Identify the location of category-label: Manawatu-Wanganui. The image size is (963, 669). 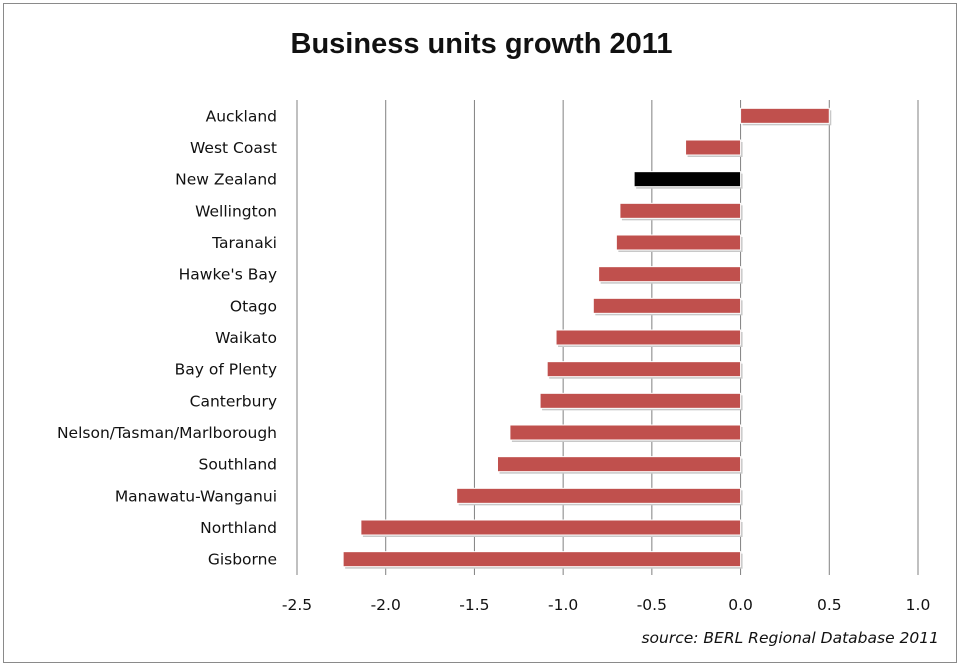
(196, 496).